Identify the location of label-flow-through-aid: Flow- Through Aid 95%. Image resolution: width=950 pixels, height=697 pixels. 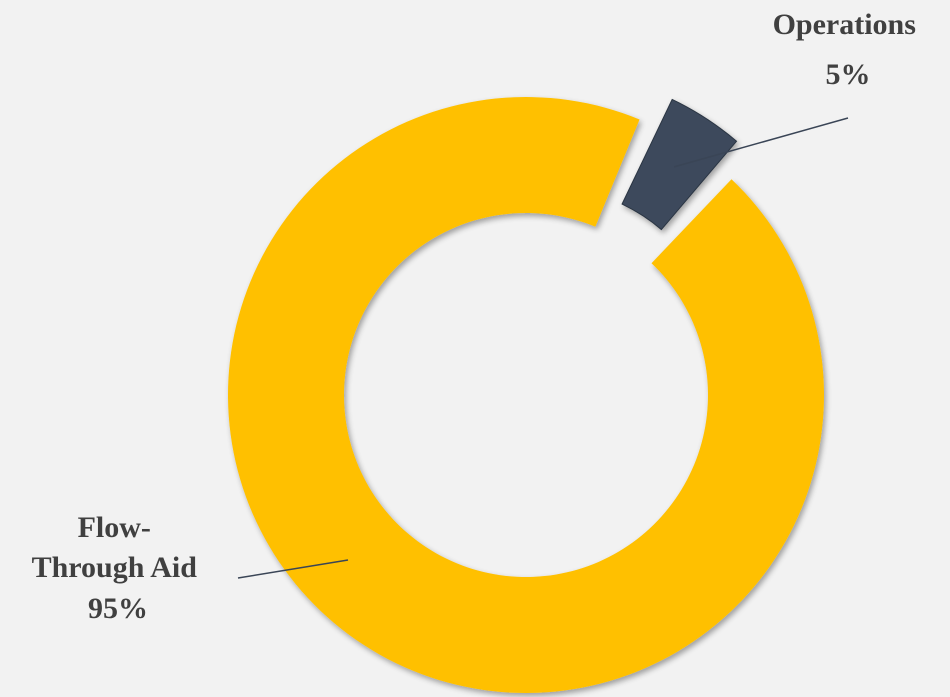
(118, 568).